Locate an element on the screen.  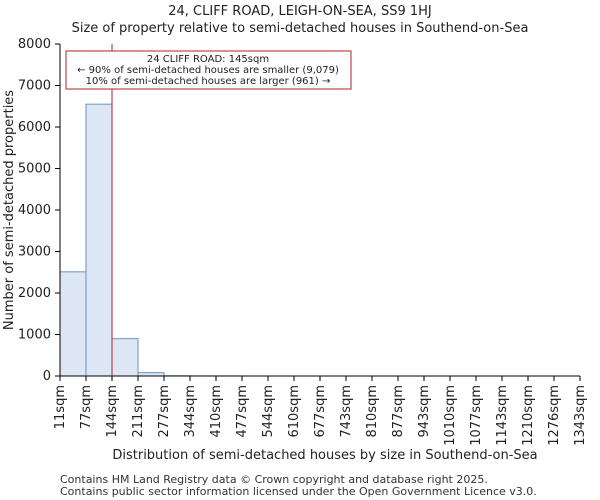
y-tick-label: 7000 is located at coordinates (34, 86).